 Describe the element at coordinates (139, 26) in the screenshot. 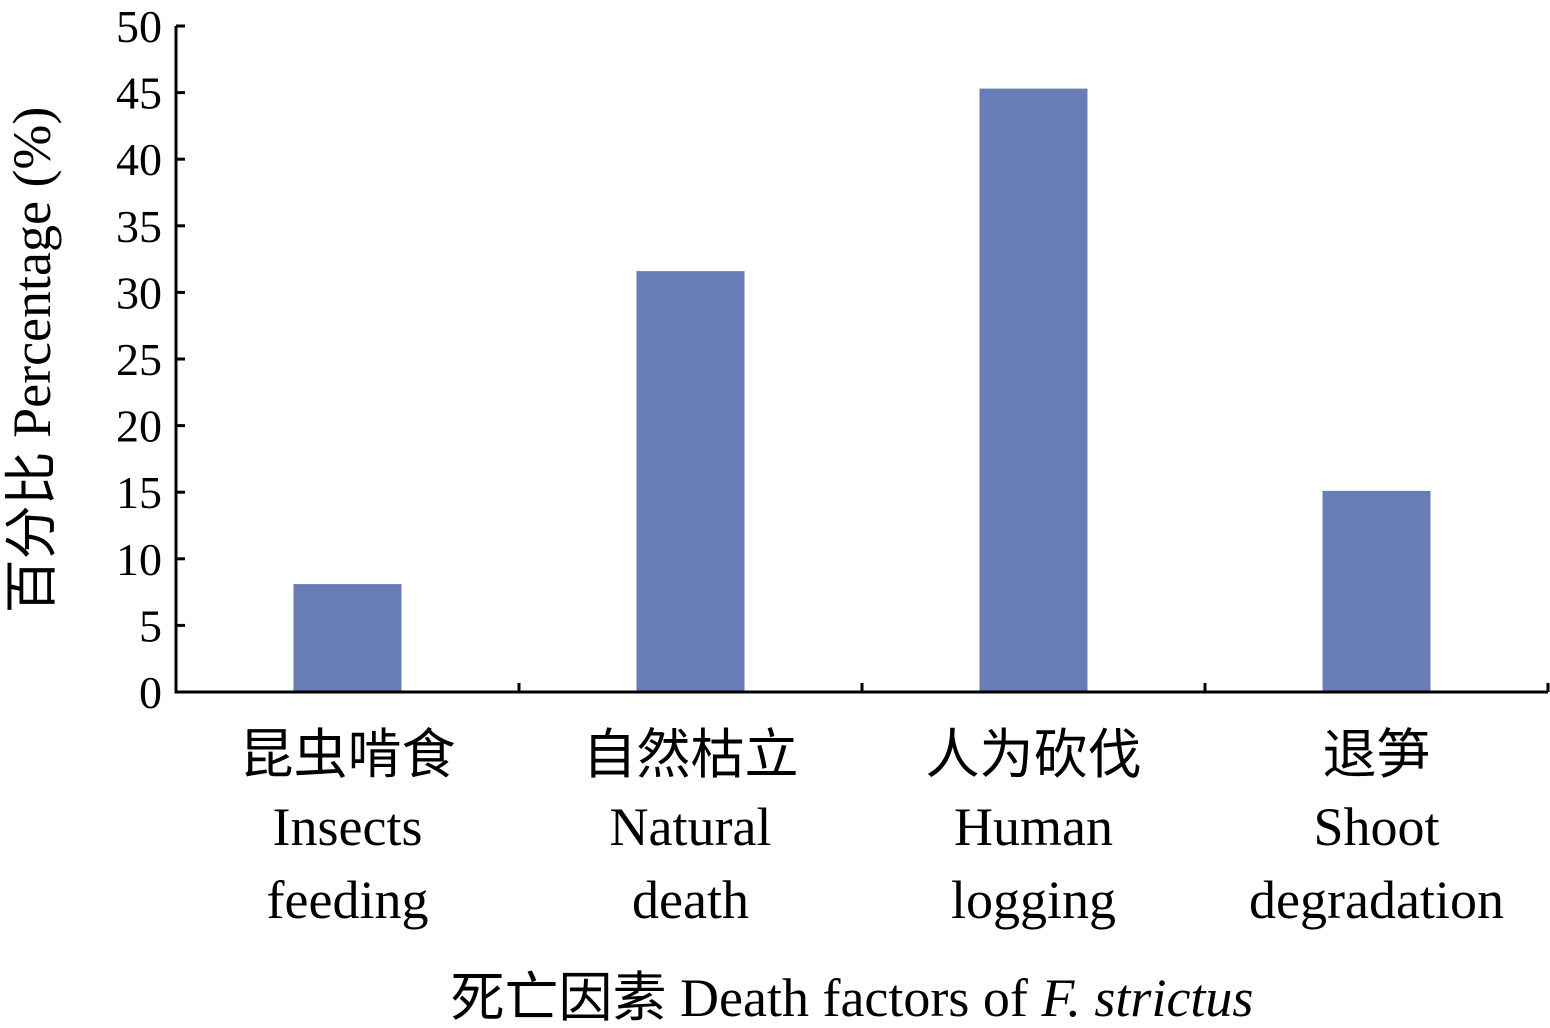

I see `y-tick-label: 50` at that location.